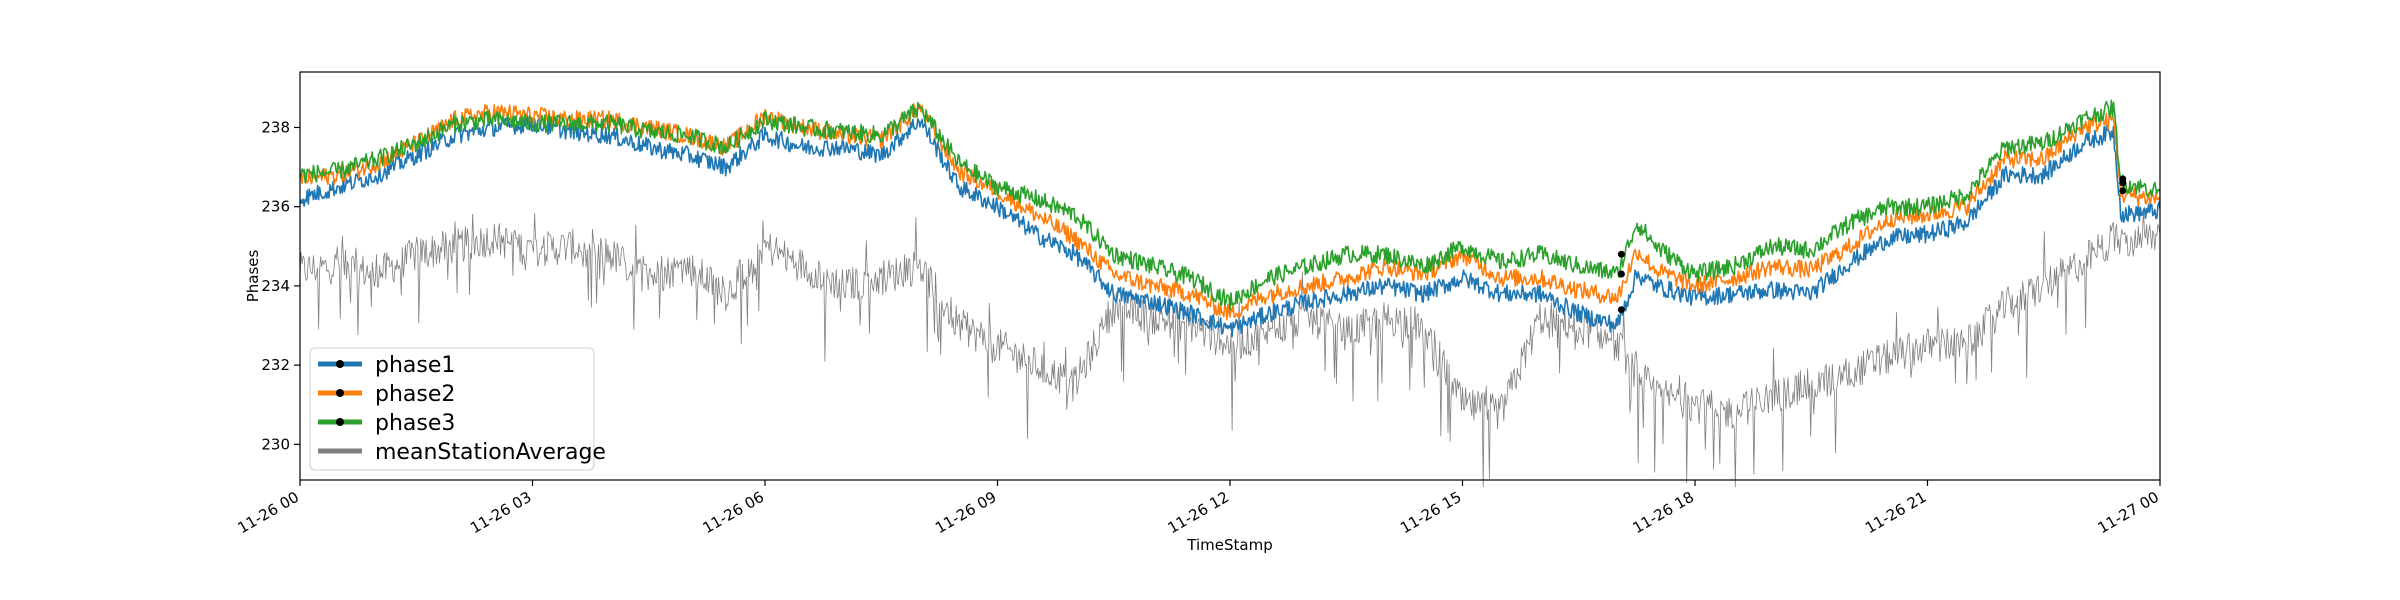 This screenshot has width=2400, height=600. I want to click on x-tick-label-6: 11-26 18, so click(1663, 512).